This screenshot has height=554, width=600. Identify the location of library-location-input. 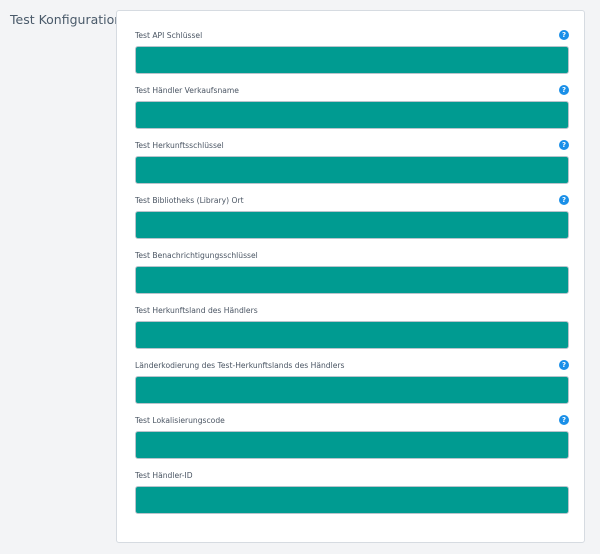
(352, 225).